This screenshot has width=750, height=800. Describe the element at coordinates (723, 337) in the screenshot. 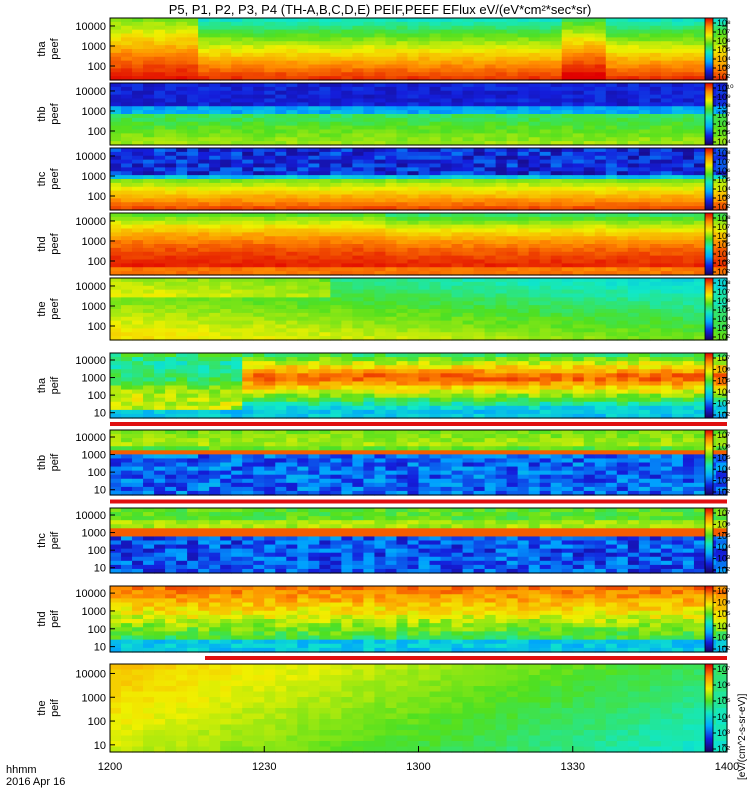

I see `colorbar-tick-label: 10²` at that location.